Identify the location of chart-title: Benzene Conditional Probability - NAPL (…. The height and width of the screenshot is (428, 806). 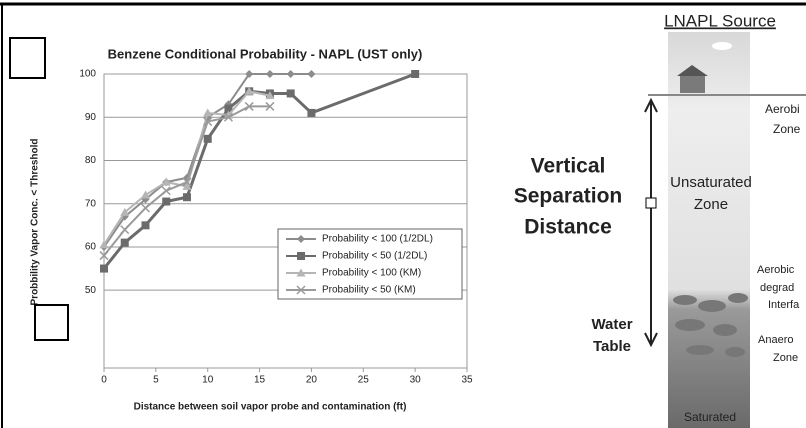
(265, 53).